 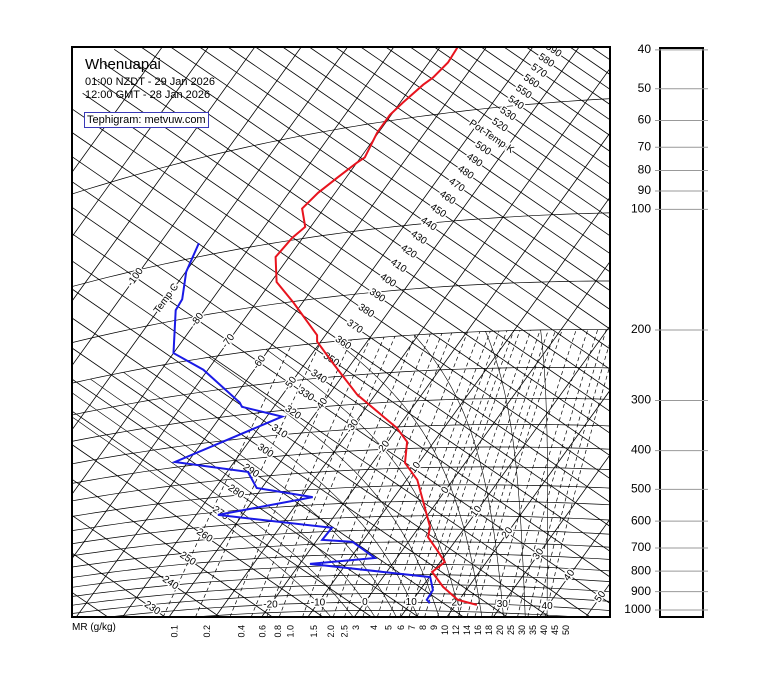 I want to click on isotherm-label: -60, so click(x=260, y=362).